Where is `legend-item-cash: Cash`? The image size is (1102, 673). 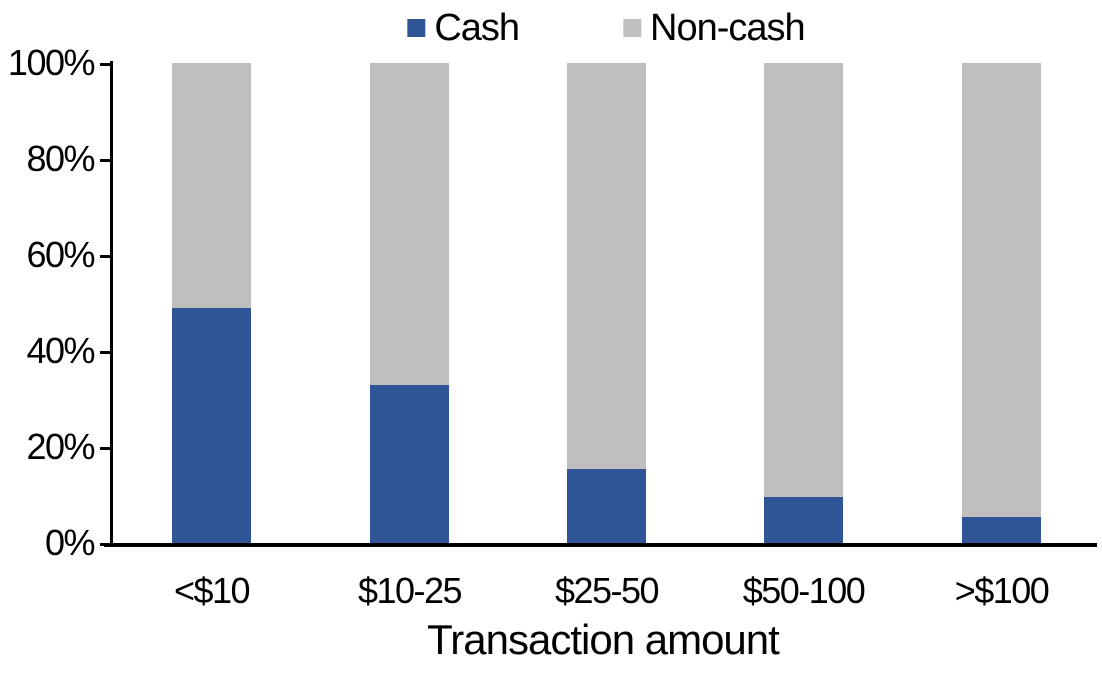 legend-item-cash: Cash is located at coordinates (463, 28).